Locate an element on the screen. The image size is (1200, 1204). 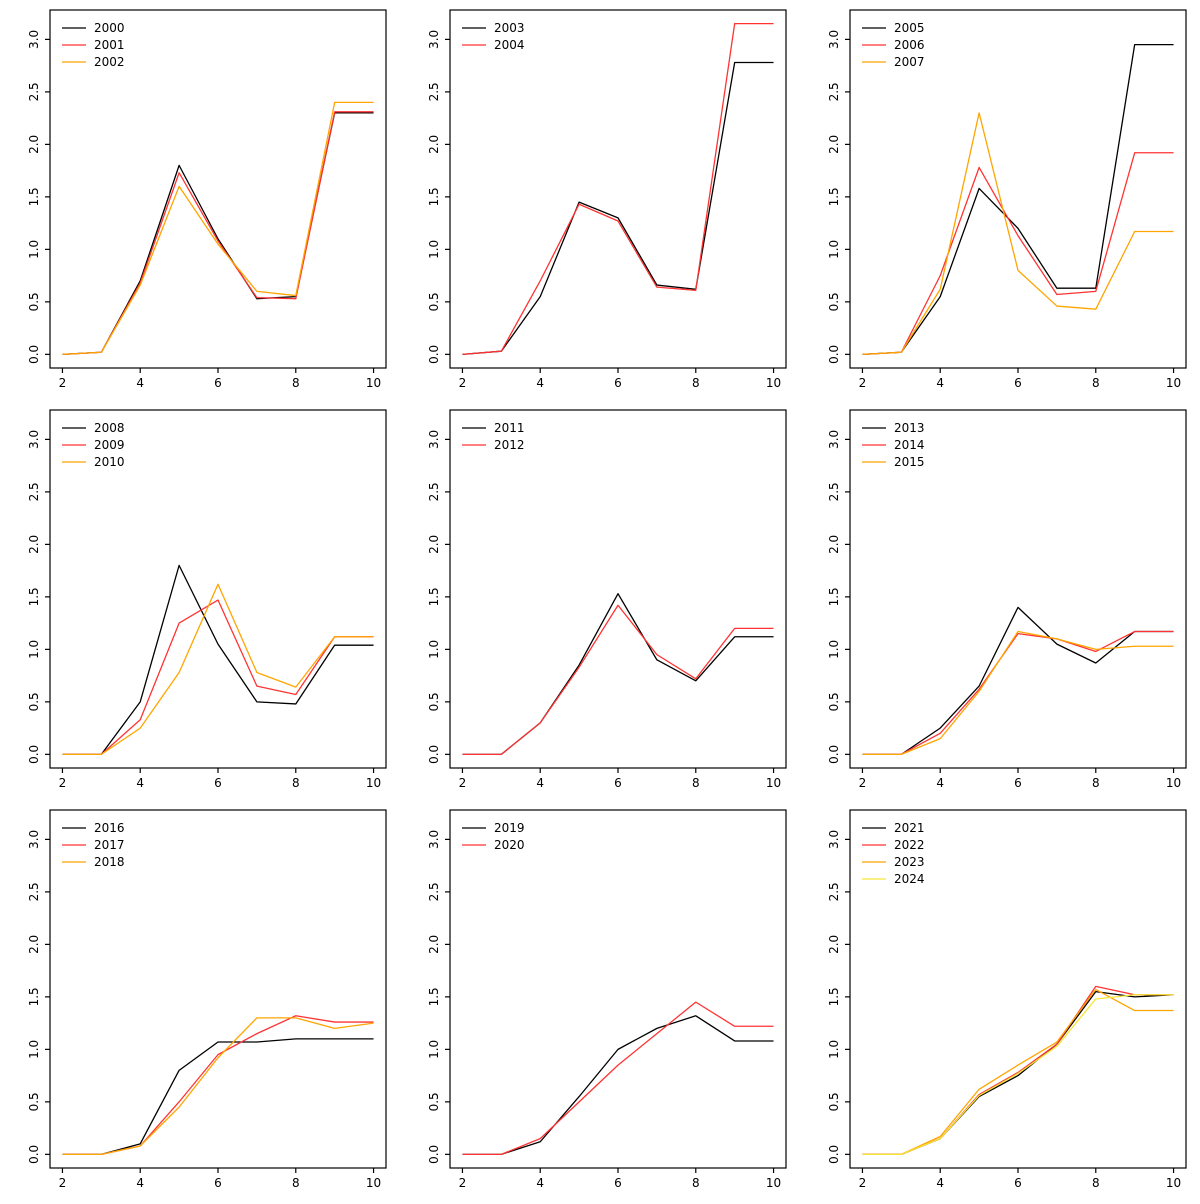
legend-label-2015: 2015 is located at coordinates (909, 462).